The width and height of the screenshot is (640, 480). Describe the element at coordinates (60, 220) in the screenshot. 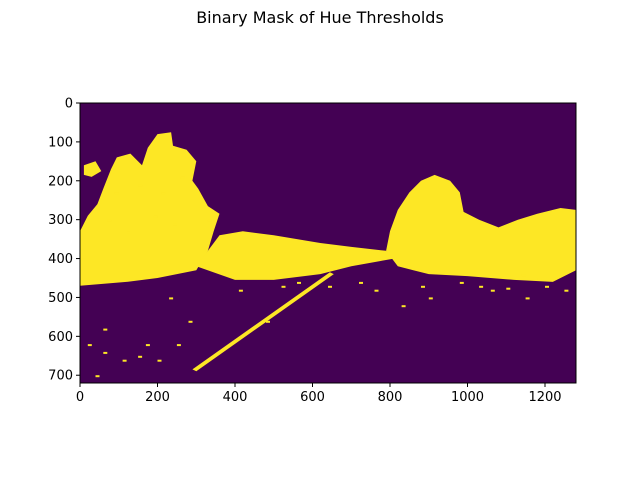

I see `y-tick-label: 300` at that location.